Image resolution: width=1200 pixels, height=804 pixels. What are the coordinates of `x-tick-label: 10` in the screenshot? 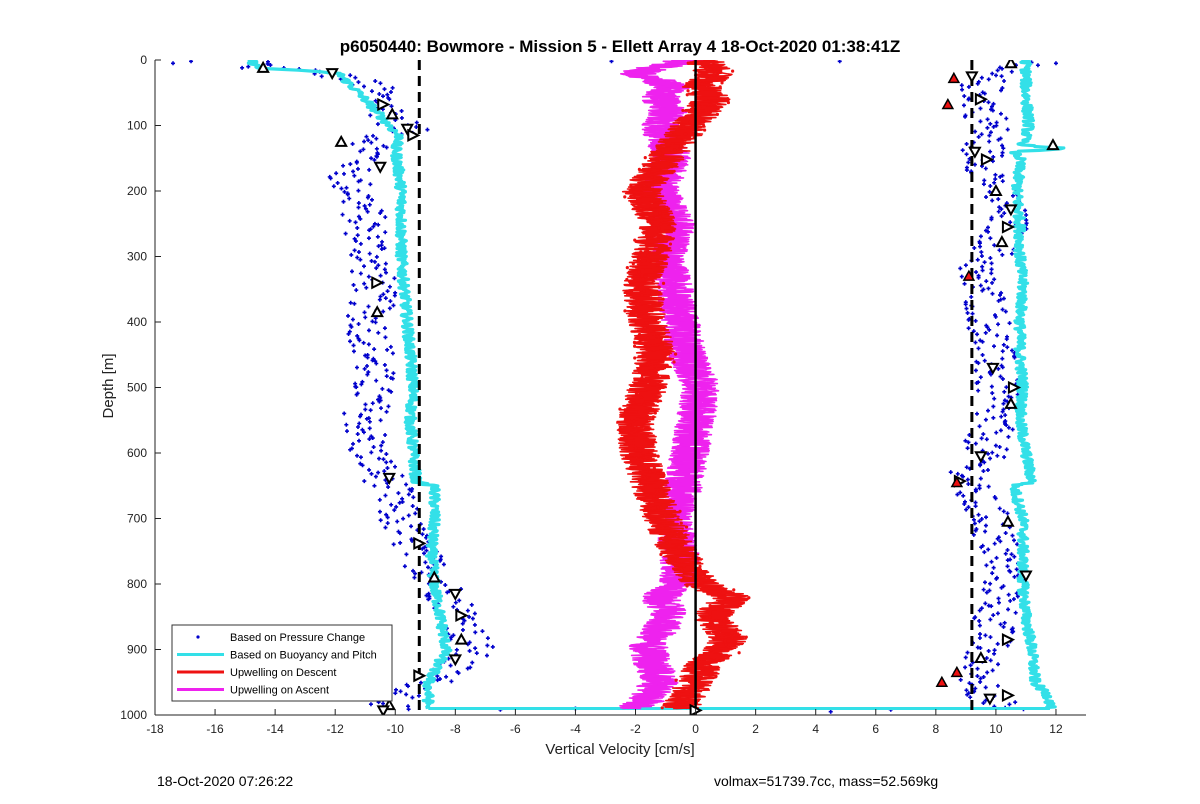 It's located at (996, 729).